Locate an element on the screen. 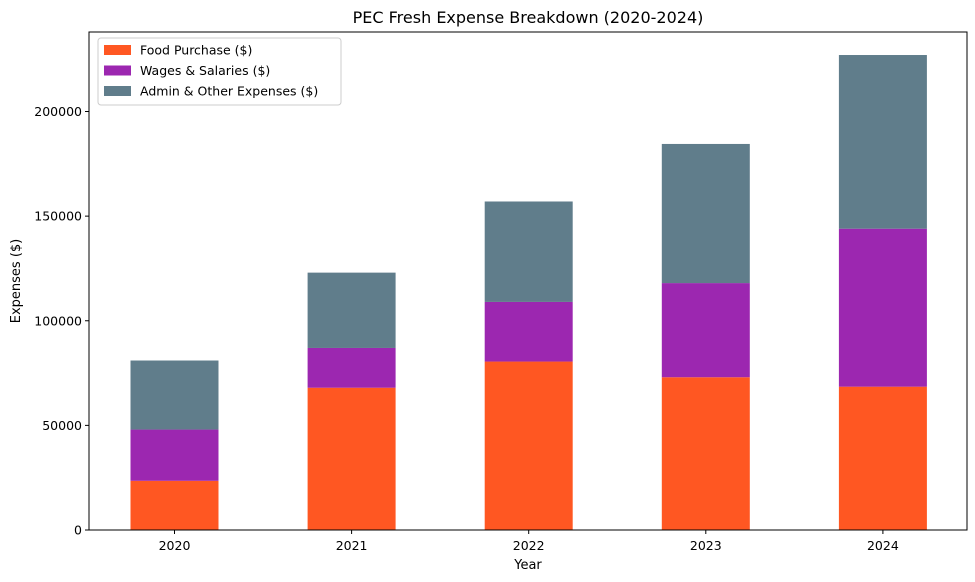  chart-title: PEC Fresh Expense Breakdown (2020-2024) is located at coordinates (528, 17).